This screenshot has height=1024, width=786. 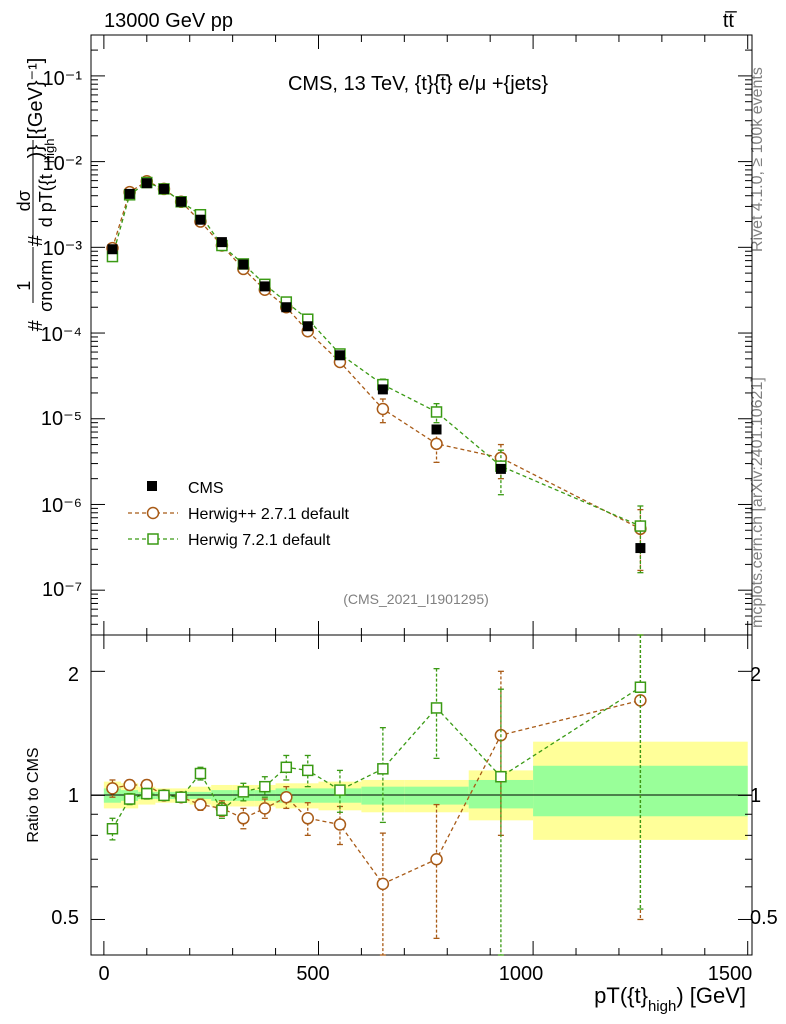 What do you see at coordinates (621, 995) in the screenshot?
I see `xlabel-main: pT({t}` at bounding box center [621, 995].